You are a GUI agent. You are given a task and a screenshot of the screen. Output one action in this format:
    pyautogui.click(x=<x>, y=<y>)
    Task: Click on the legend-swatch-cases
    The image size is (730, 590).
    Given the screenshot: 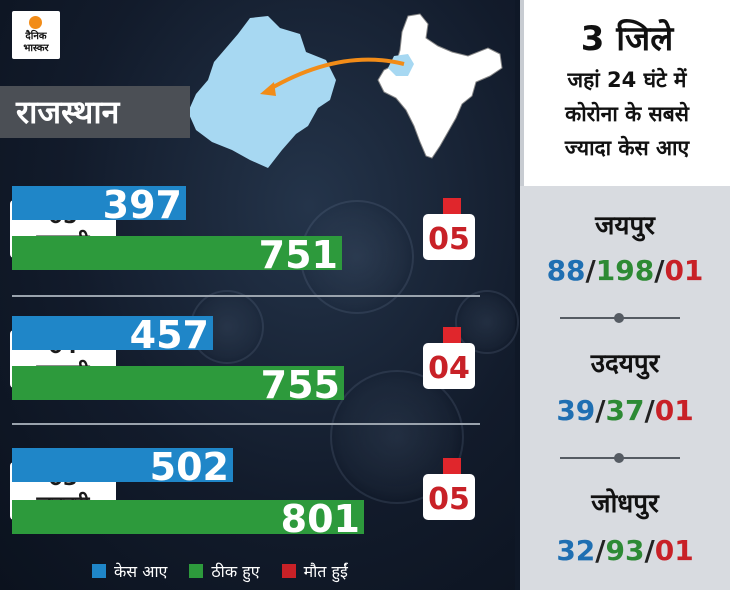 What is the action you would take?
    pyautogui.click(x=99, y=571)
    